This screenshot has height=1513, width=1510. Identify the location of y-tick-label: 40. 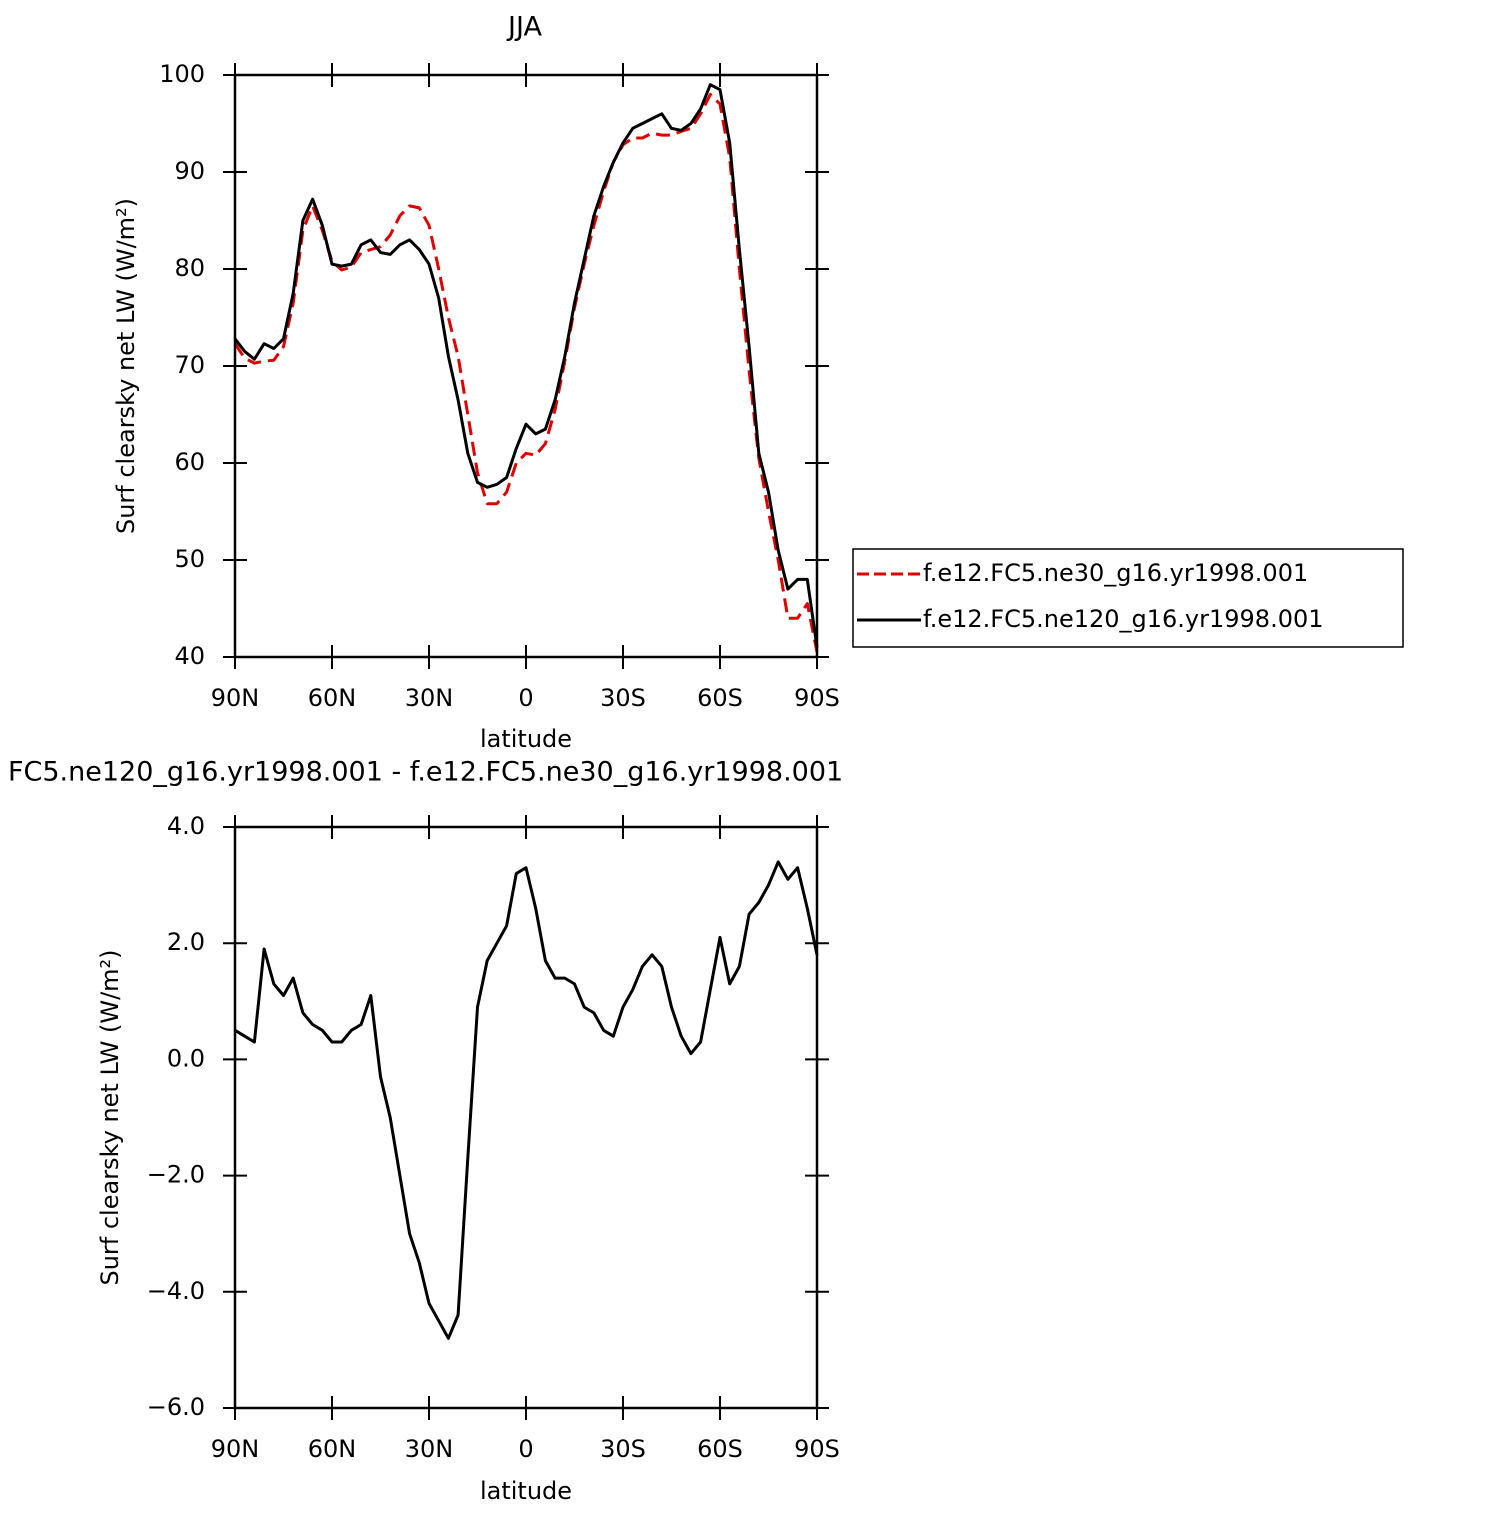
(189, 656).